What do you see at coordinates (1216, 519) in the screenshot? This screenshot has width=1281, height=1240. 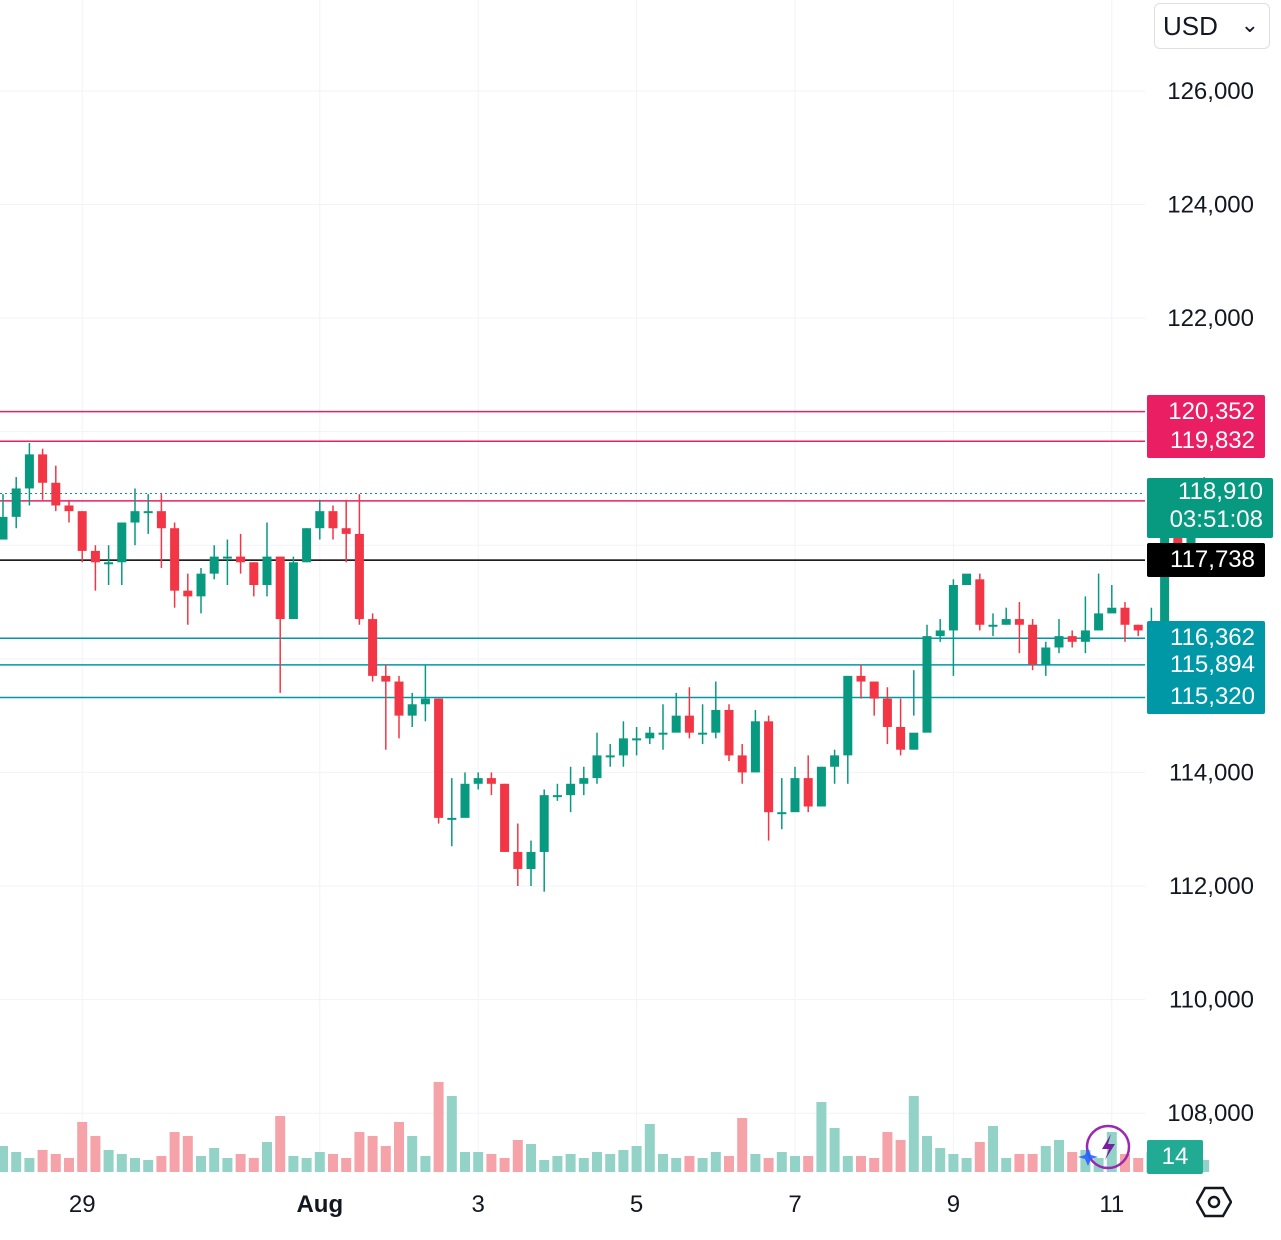 I see `bar-countdown: 03:51:08` at bounding box center [1216, 519].